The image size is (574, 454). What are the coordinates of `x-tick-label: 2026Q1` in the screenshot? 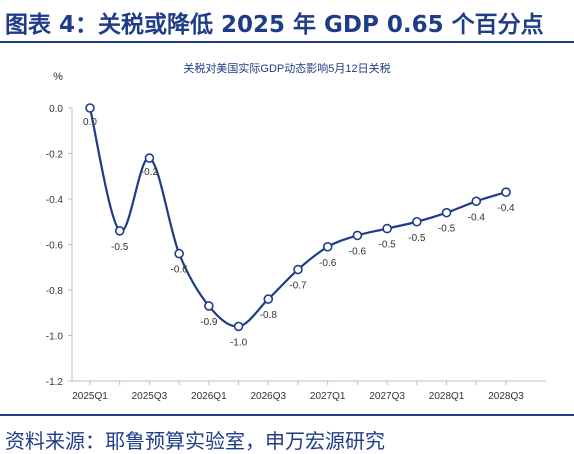 It's located at (209, 396).